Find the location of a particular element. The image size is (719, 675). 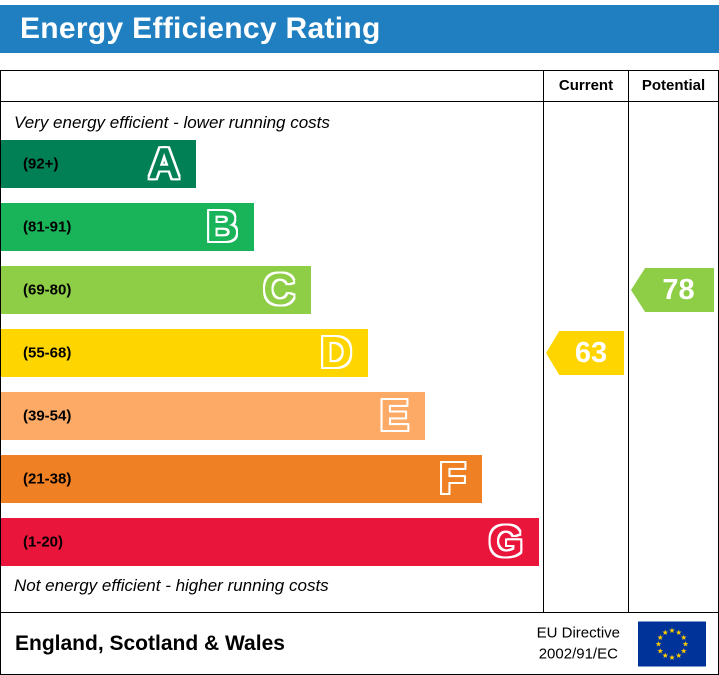

current-column-divider is located at coordinates (543, 341).